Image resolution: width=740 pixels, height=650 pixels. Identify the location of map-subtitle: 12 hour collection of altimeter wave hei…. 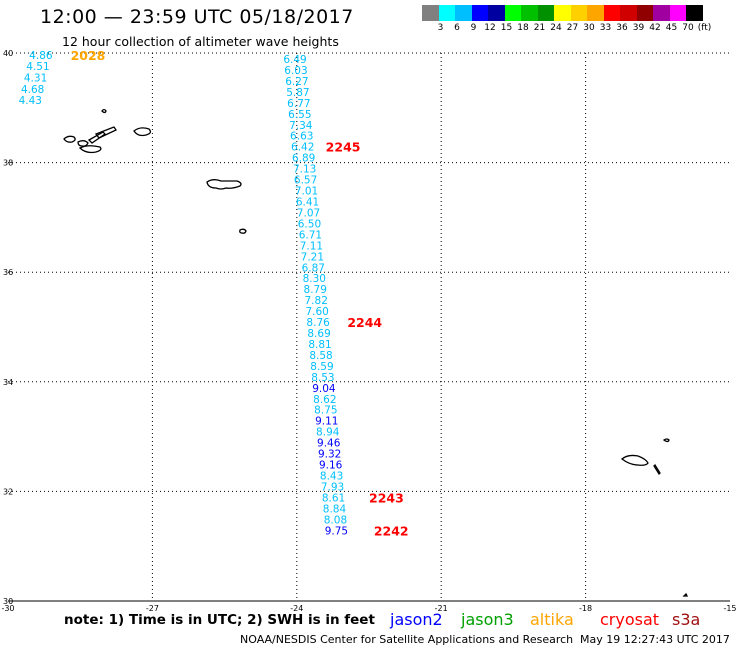
(200, 41).